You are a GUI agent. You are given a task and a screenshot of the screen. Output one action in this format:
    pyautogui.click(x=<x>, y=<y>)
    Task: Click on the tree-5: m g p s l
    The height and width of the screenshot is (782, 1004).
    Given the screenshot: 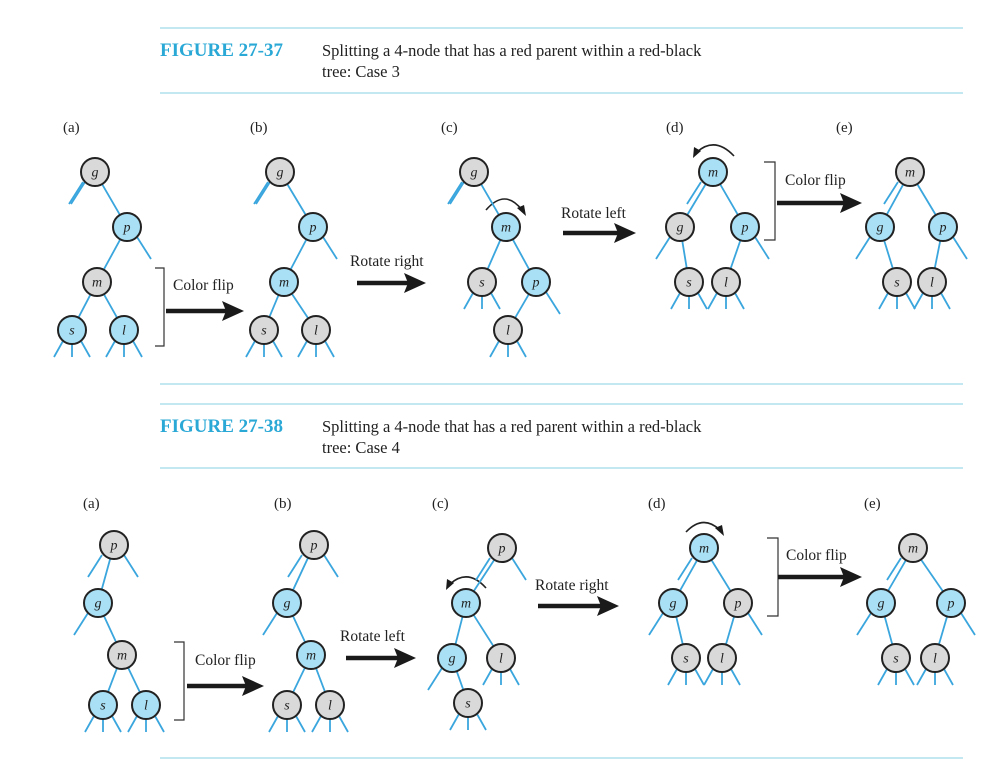 What is the action you would take?
    pyautogui.click(x=911, y=233)
    